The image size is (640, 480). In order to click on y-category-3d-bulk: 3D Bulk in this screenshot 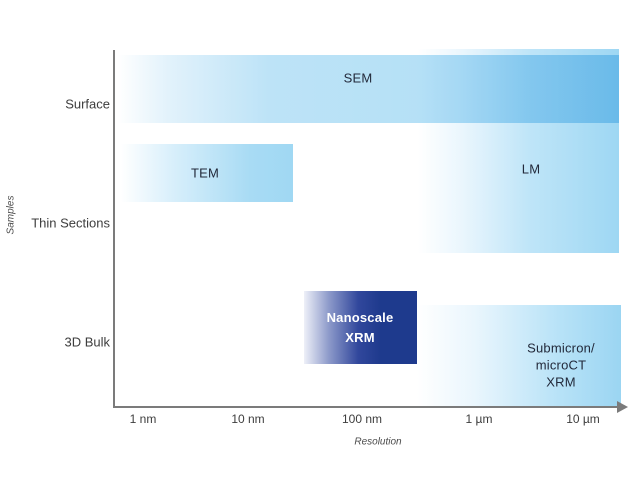, I will do `click(87, 342)`.